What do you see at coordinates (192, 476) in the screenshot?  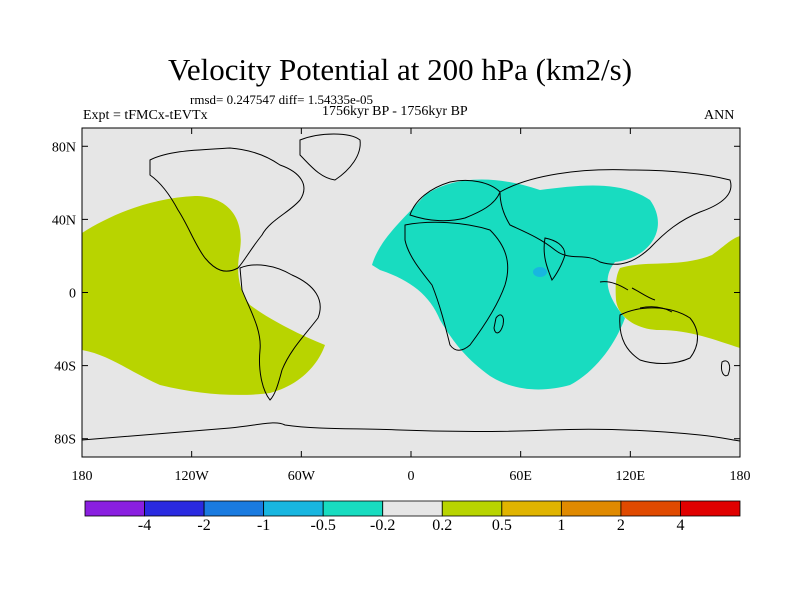 I see `lon-tick-label: 120W` at bounding box center [192, 476].